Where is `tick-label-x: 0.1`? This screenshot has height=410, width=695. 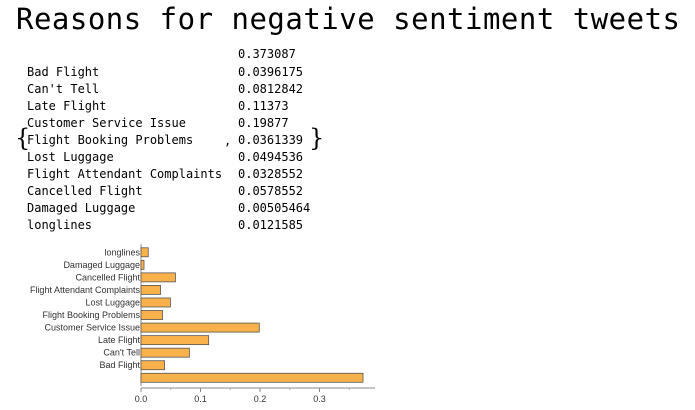 tick-label-x: 0.1 is located at coordinates (200, 399).